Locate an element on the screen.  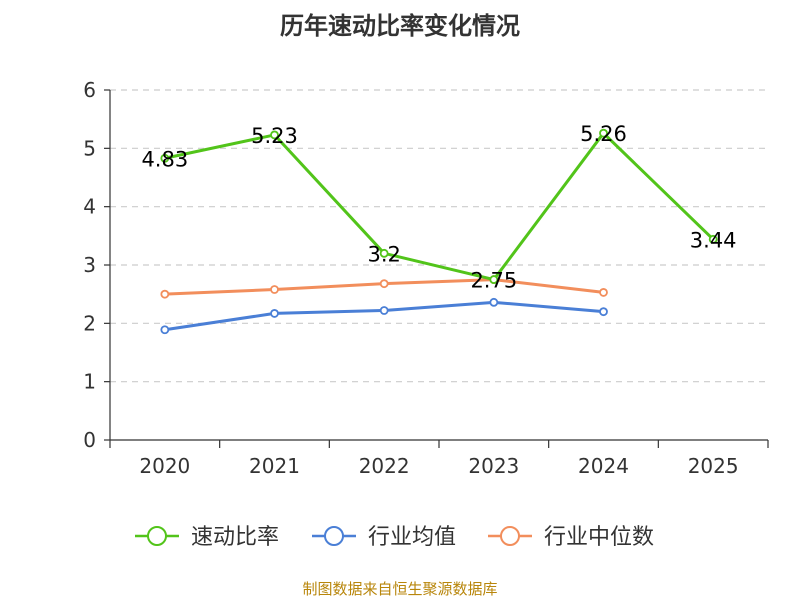
data-label: 2.75 is located at coordinates (493, 281).